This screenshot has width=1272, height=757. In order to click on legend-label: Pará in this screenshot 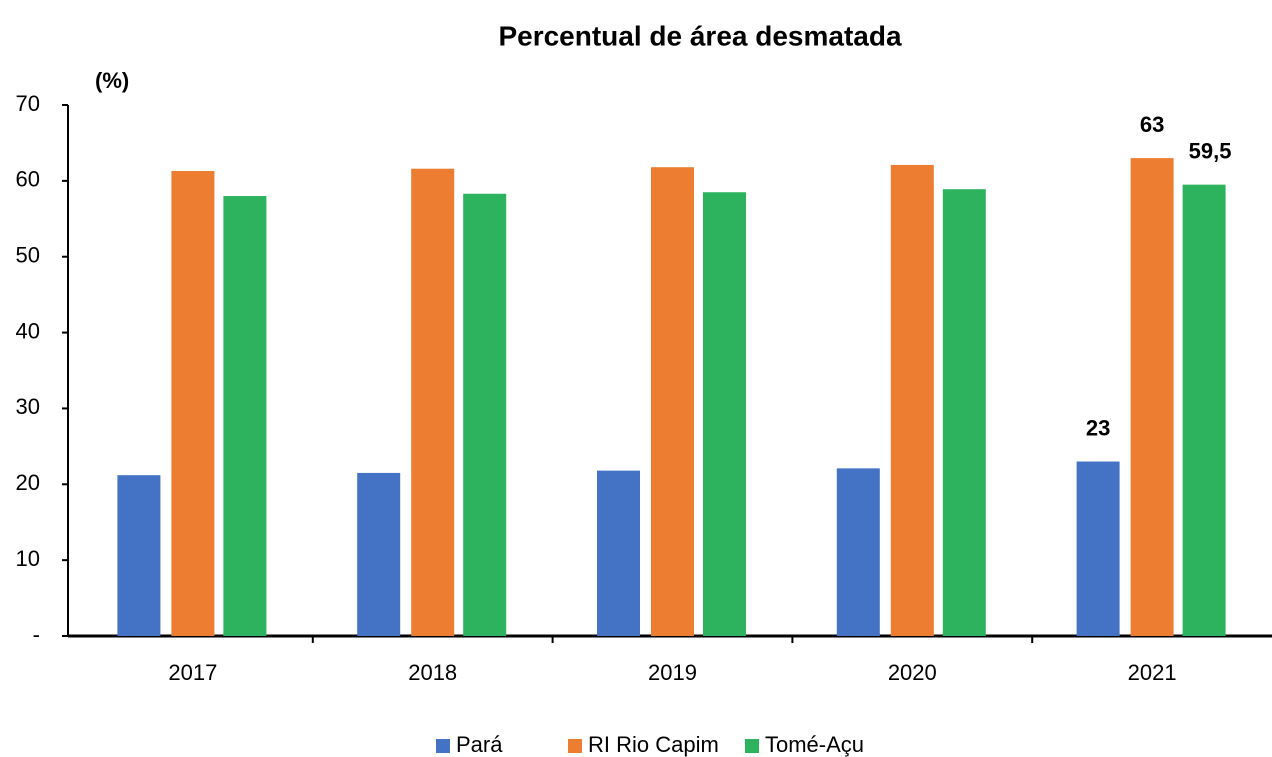, I will do `click(479, 744)`.